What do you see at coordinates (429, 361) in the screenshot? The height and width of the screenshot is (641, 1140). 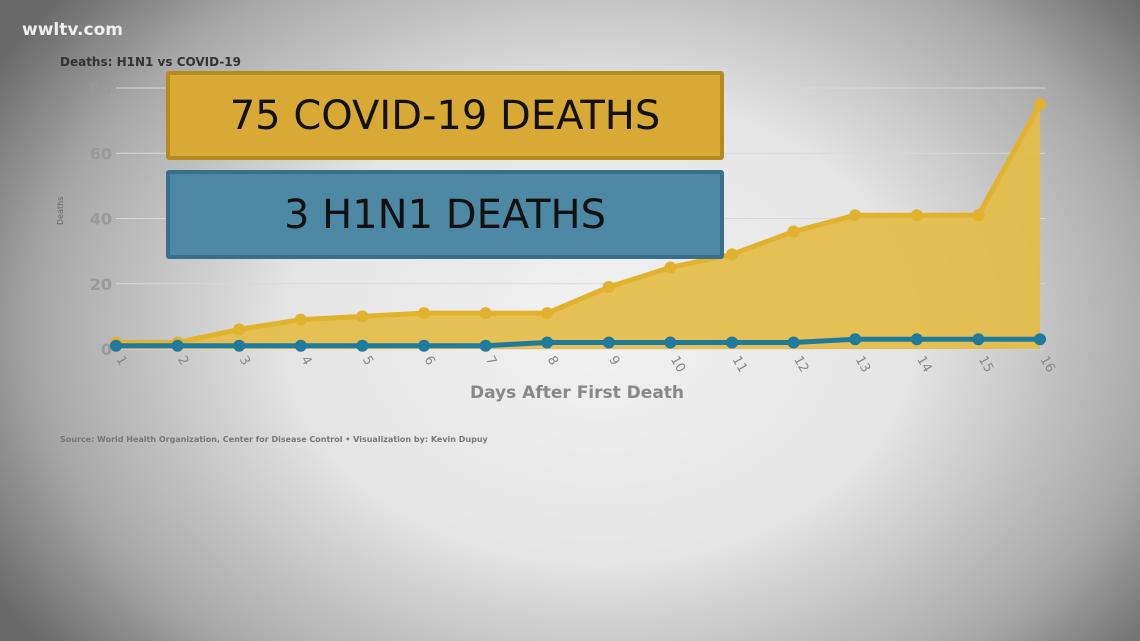 I see `x-tick-label: 6` at bounding box center [429, 361].